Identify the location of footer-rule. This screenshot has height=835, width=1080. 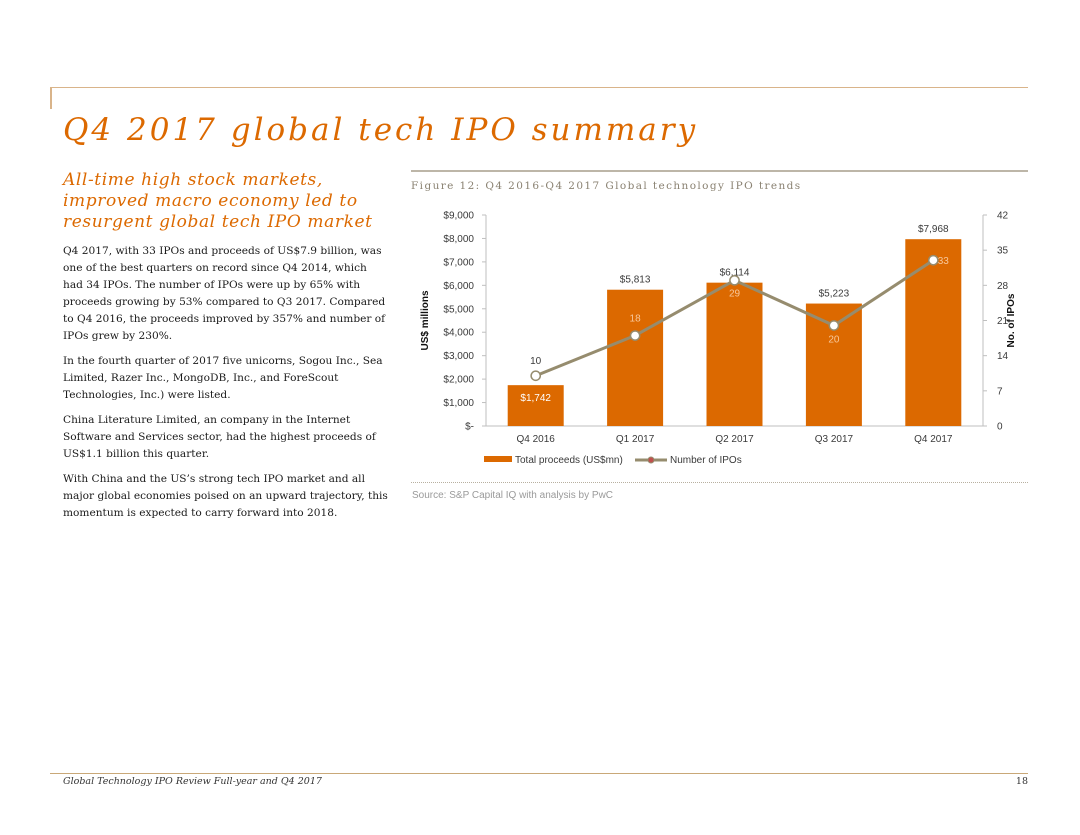
(539, 773).